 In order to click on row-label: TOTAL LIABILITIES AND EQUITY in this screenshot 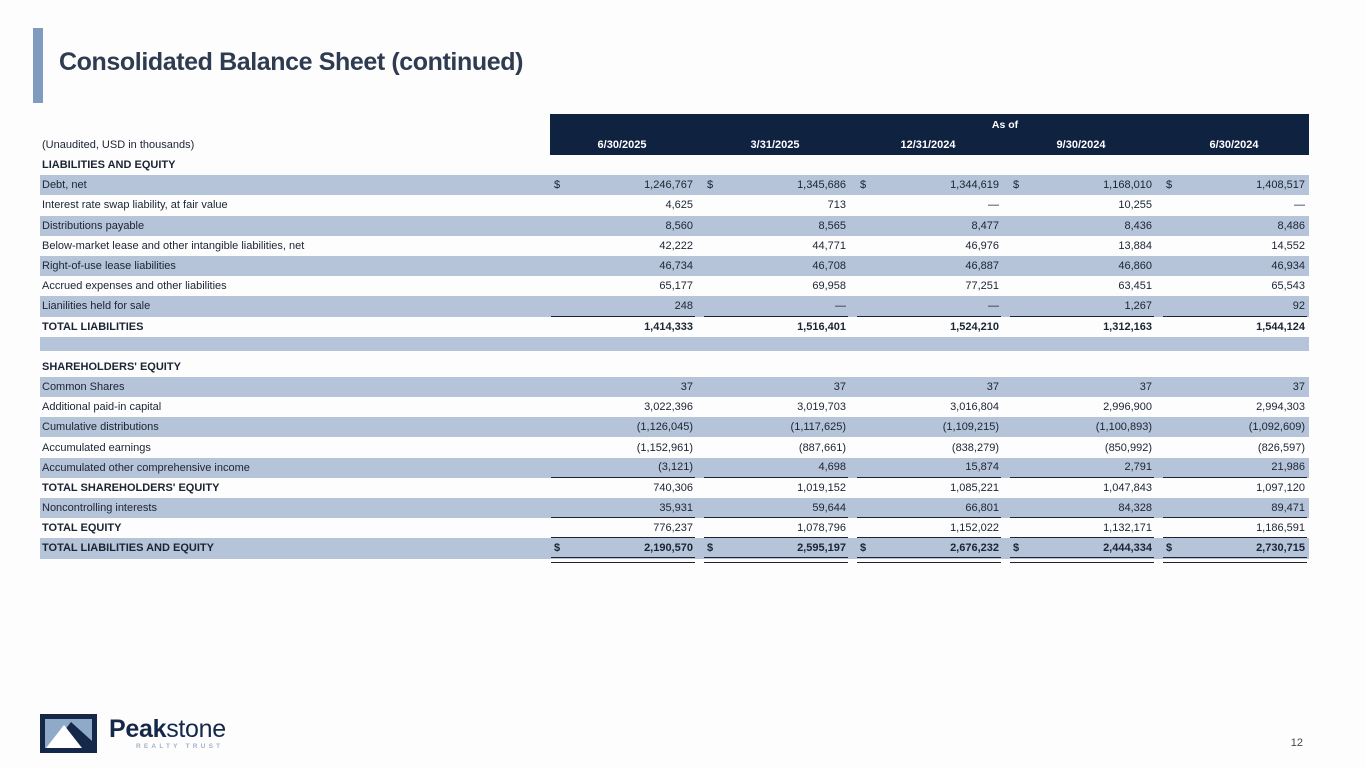, I will do `click(128, 548)`.